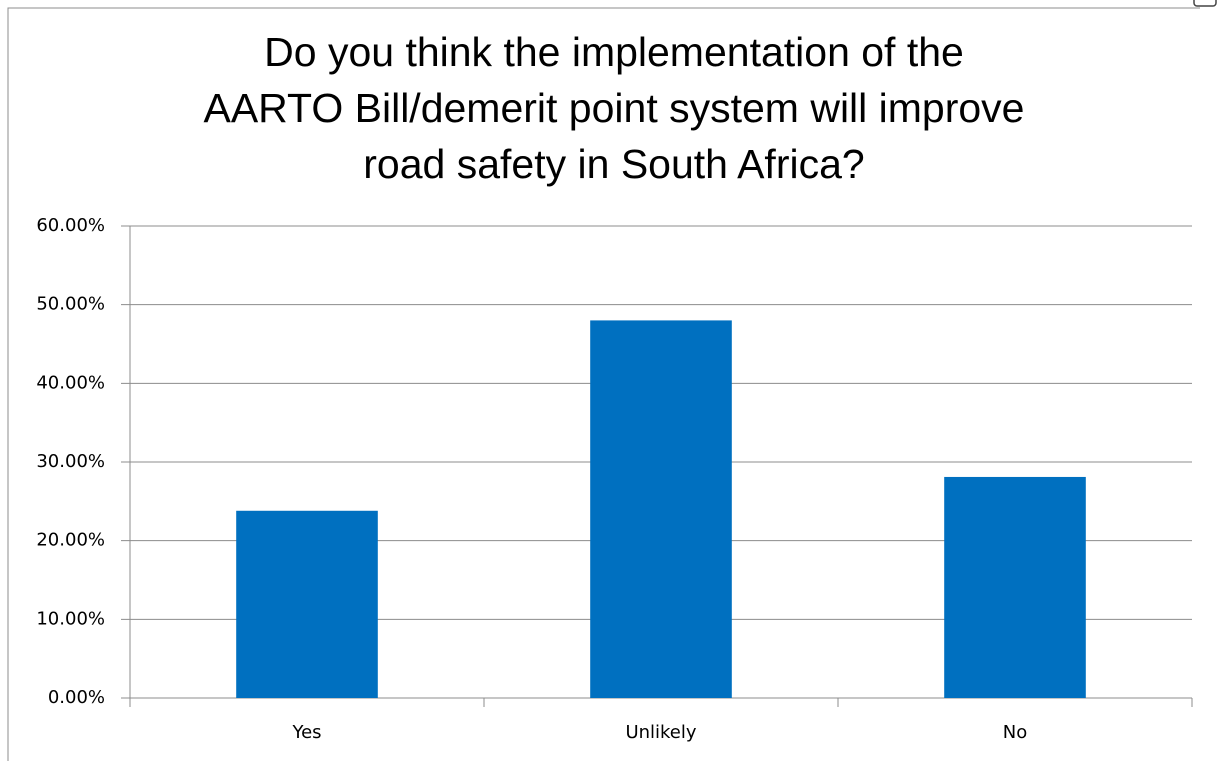  I want to click on y-tick-label: 0.00%, so click(76, 697).